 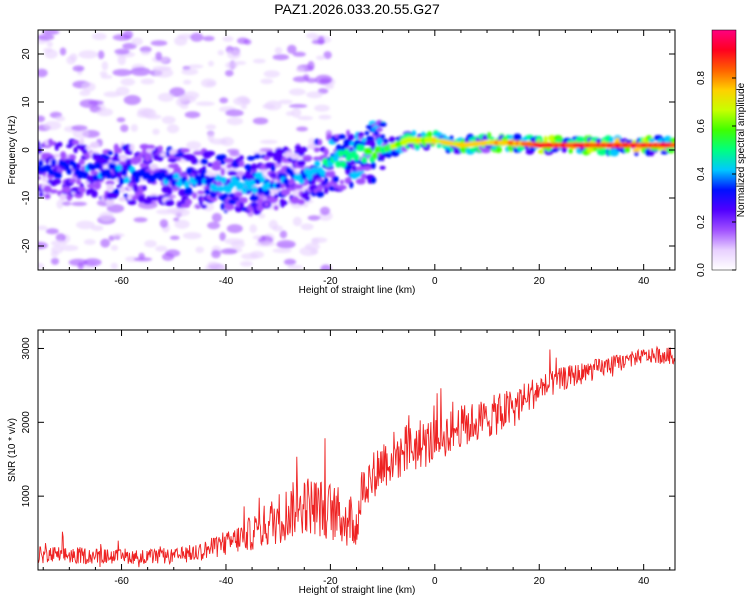 I want to click on chart-title: PAZ1.2026.033.20.55.G27, so click(x=357, y=9).